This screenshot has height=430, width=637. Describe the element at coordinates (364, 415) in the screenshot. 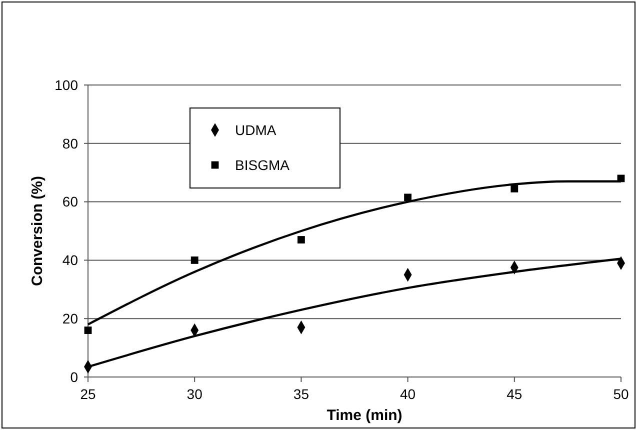

I see `x-axis-title: Time (min)` at that location.